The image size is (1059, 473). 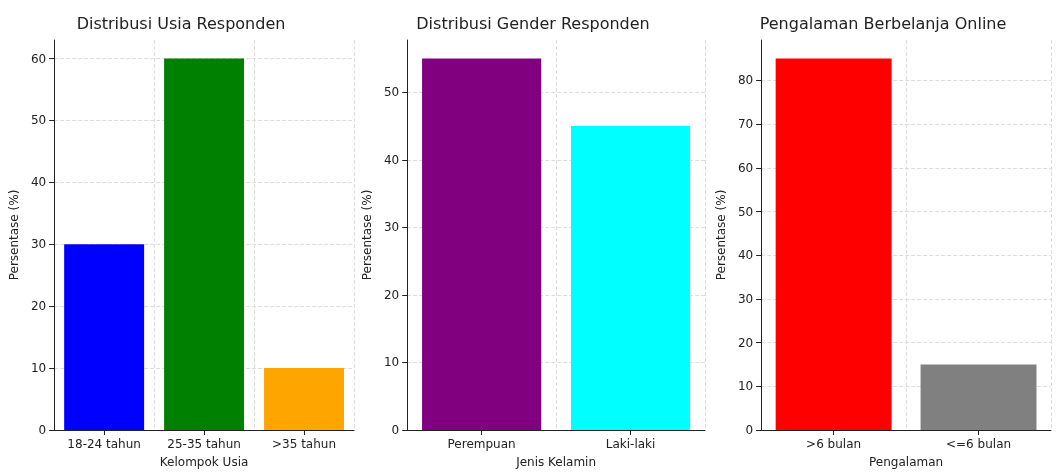 What do you see at coordinates (906, 462) in the screenshot?
I see `x-axis-title: Pengalaman` at bounding box center [906, 462].